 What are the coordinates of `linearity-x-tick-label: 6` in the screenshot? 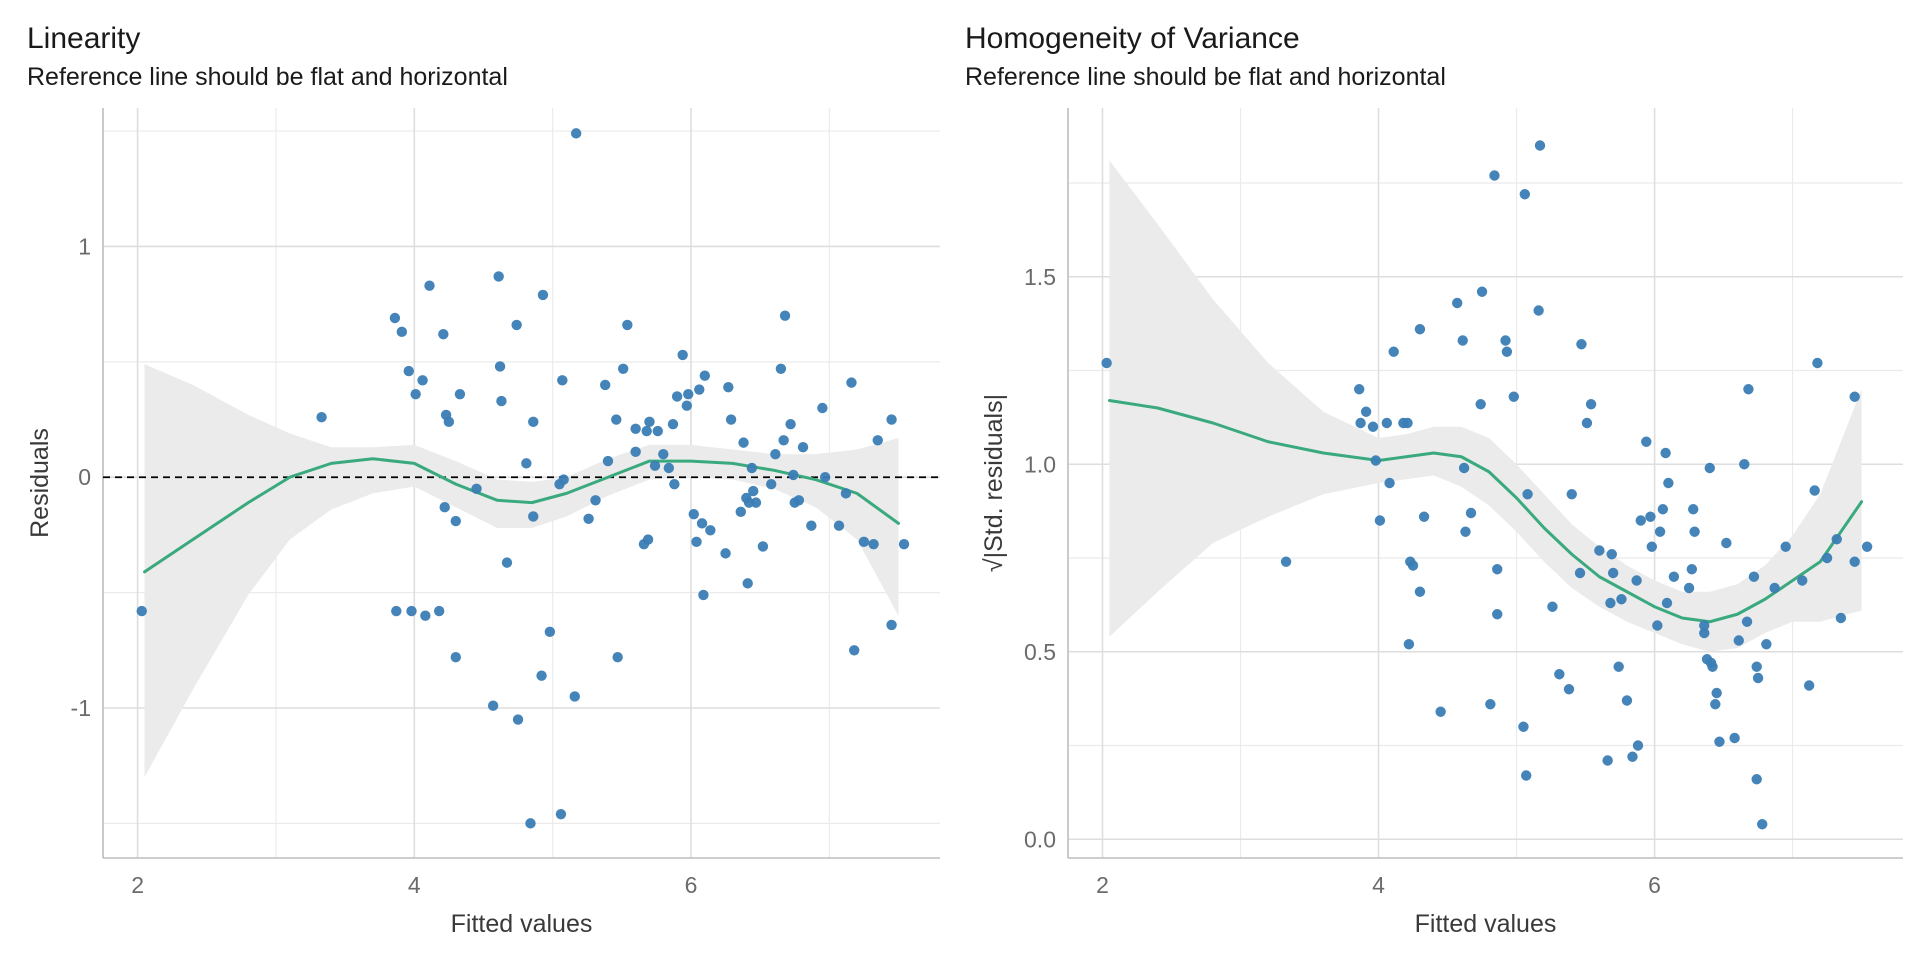 It's located at (691, 885).